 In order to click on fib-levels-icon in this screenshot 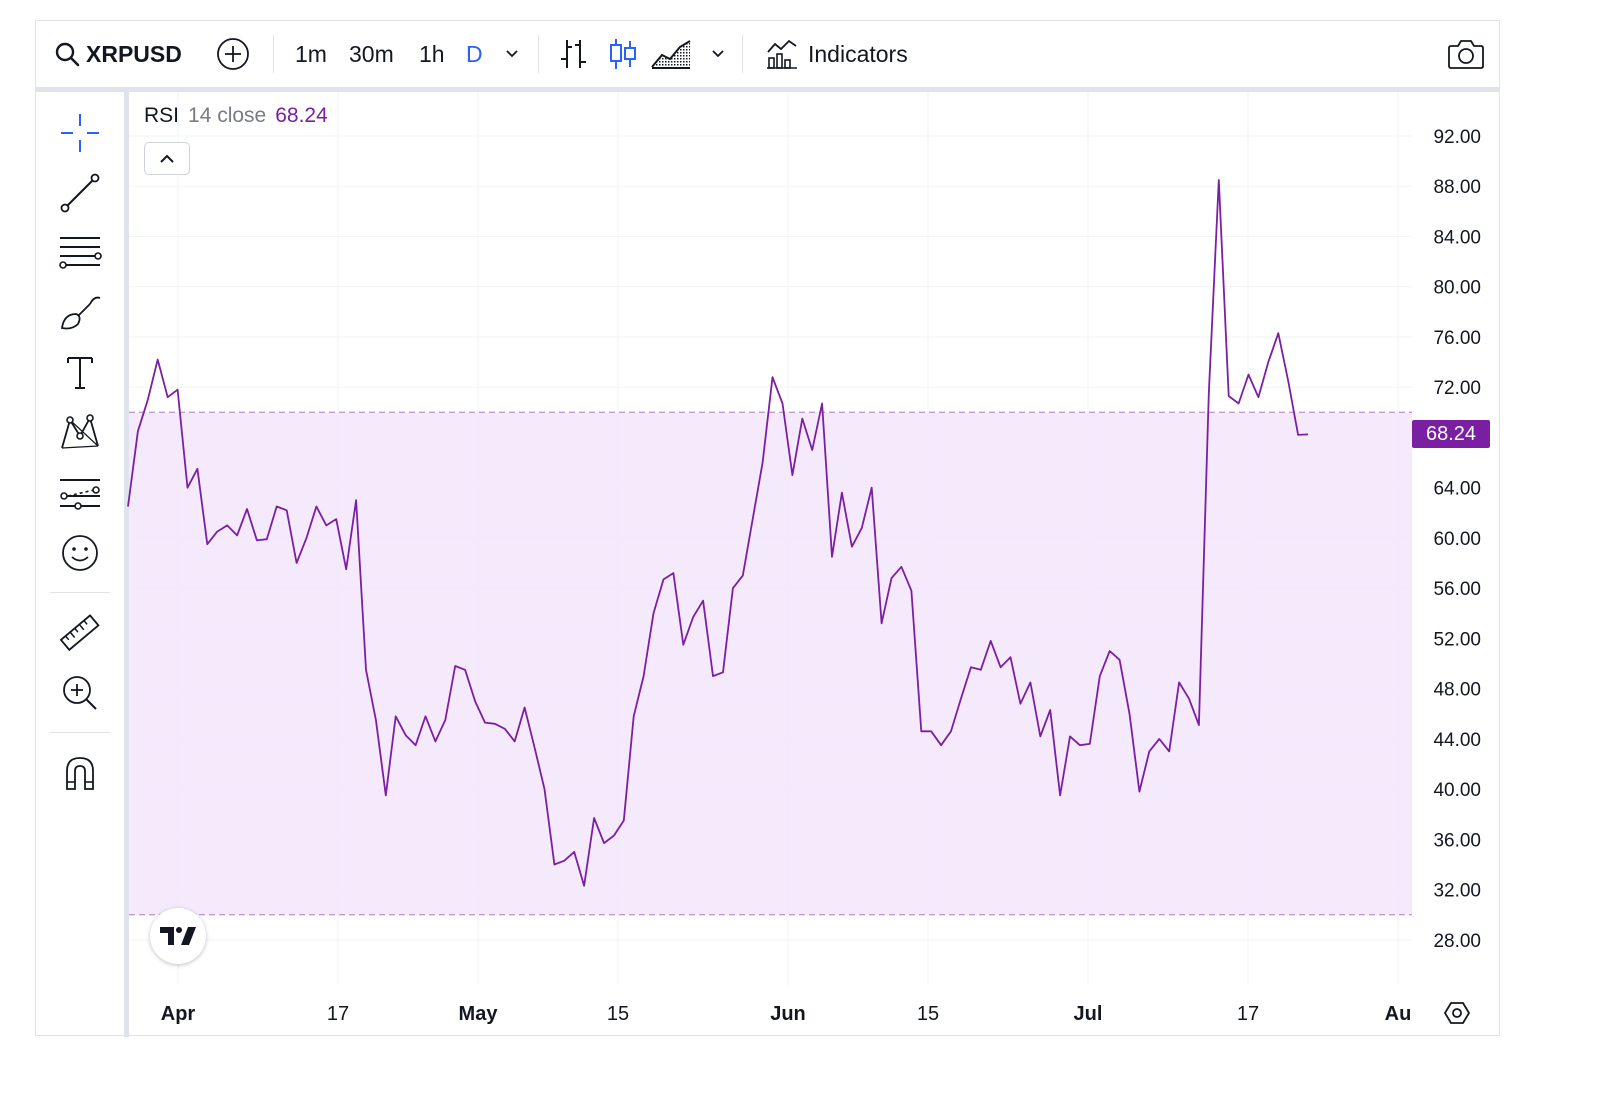, I will do `click(80, 253)`.